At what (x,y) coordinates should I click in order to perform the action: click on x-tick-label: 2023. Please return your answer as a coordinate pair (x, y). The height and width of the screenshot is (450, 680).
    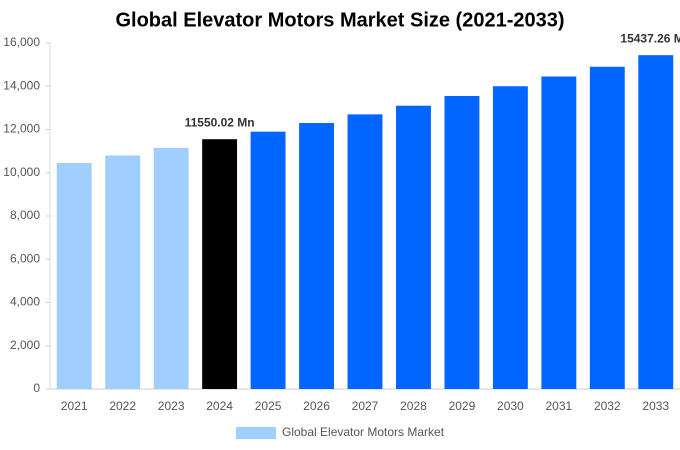
    Looking at the image, I should click on (171, 406).